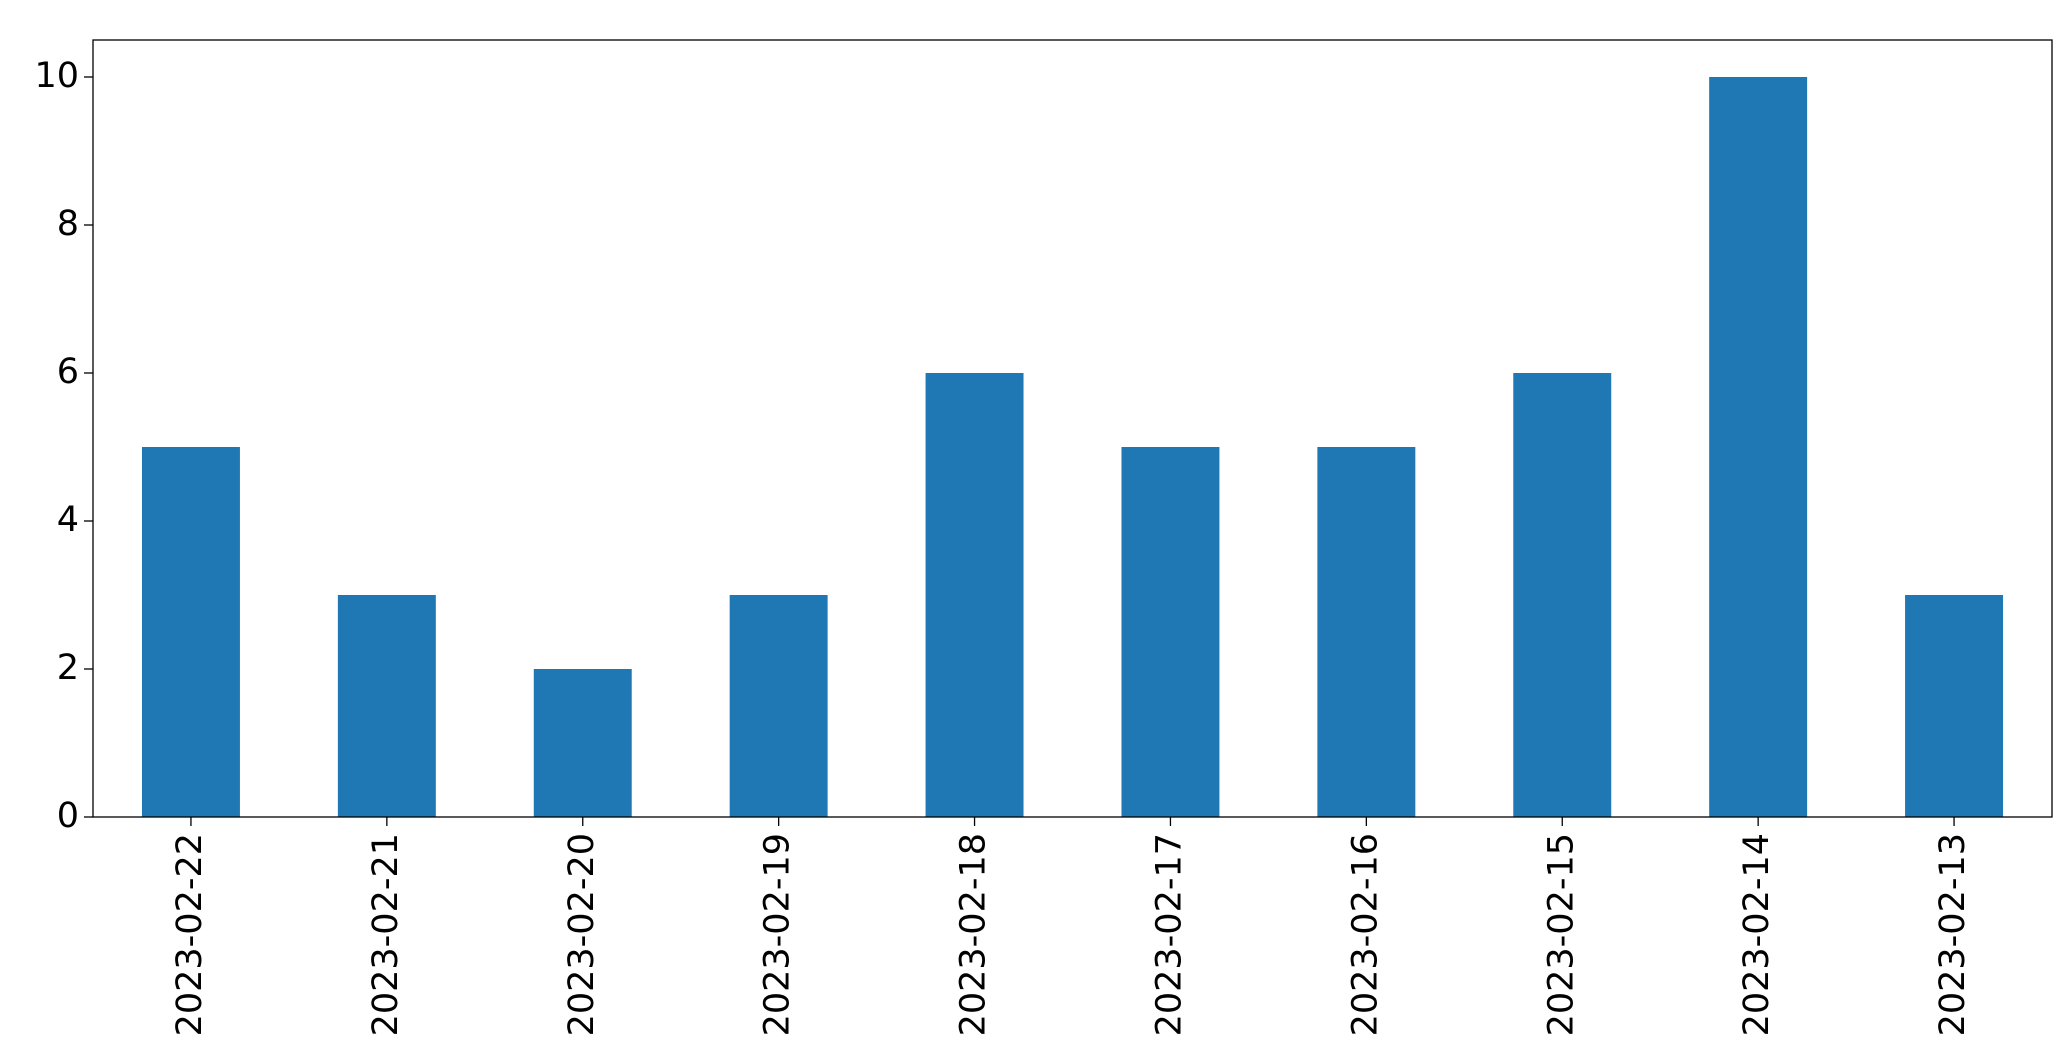 The width and height of the screenshot is (2071, 1061). I want to click on y-tick-label: 6, so click(68, 372).